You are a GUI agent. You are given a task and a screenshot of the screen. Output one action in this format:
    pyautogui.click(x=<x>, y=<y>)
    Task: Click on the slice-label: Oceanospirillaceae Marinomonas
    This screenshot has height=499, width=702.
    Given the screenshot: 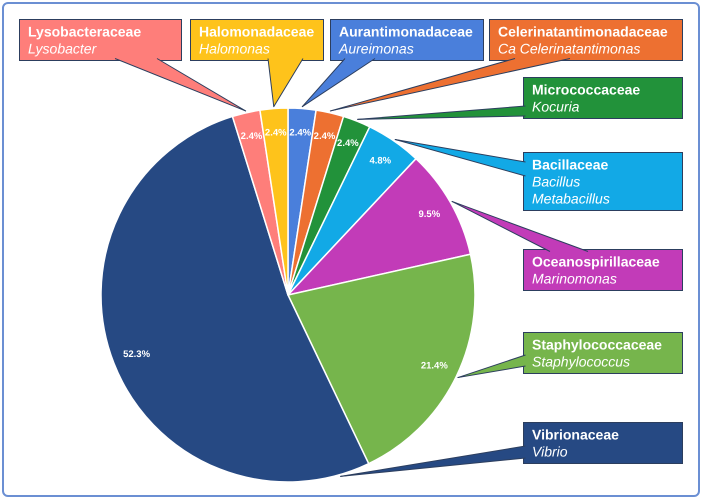 What is the action you would take?
    pyautogui.click(x=596, y=270)
    